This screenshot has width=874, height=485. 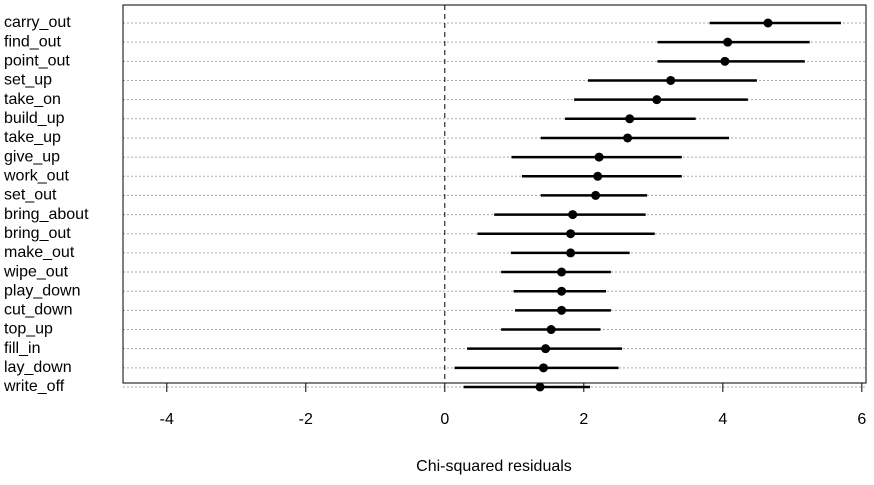 What do you see at coordinates (32, 137) in the screenshot?
I see `y-tick-label: take_up` at bounding box center [32, 137].